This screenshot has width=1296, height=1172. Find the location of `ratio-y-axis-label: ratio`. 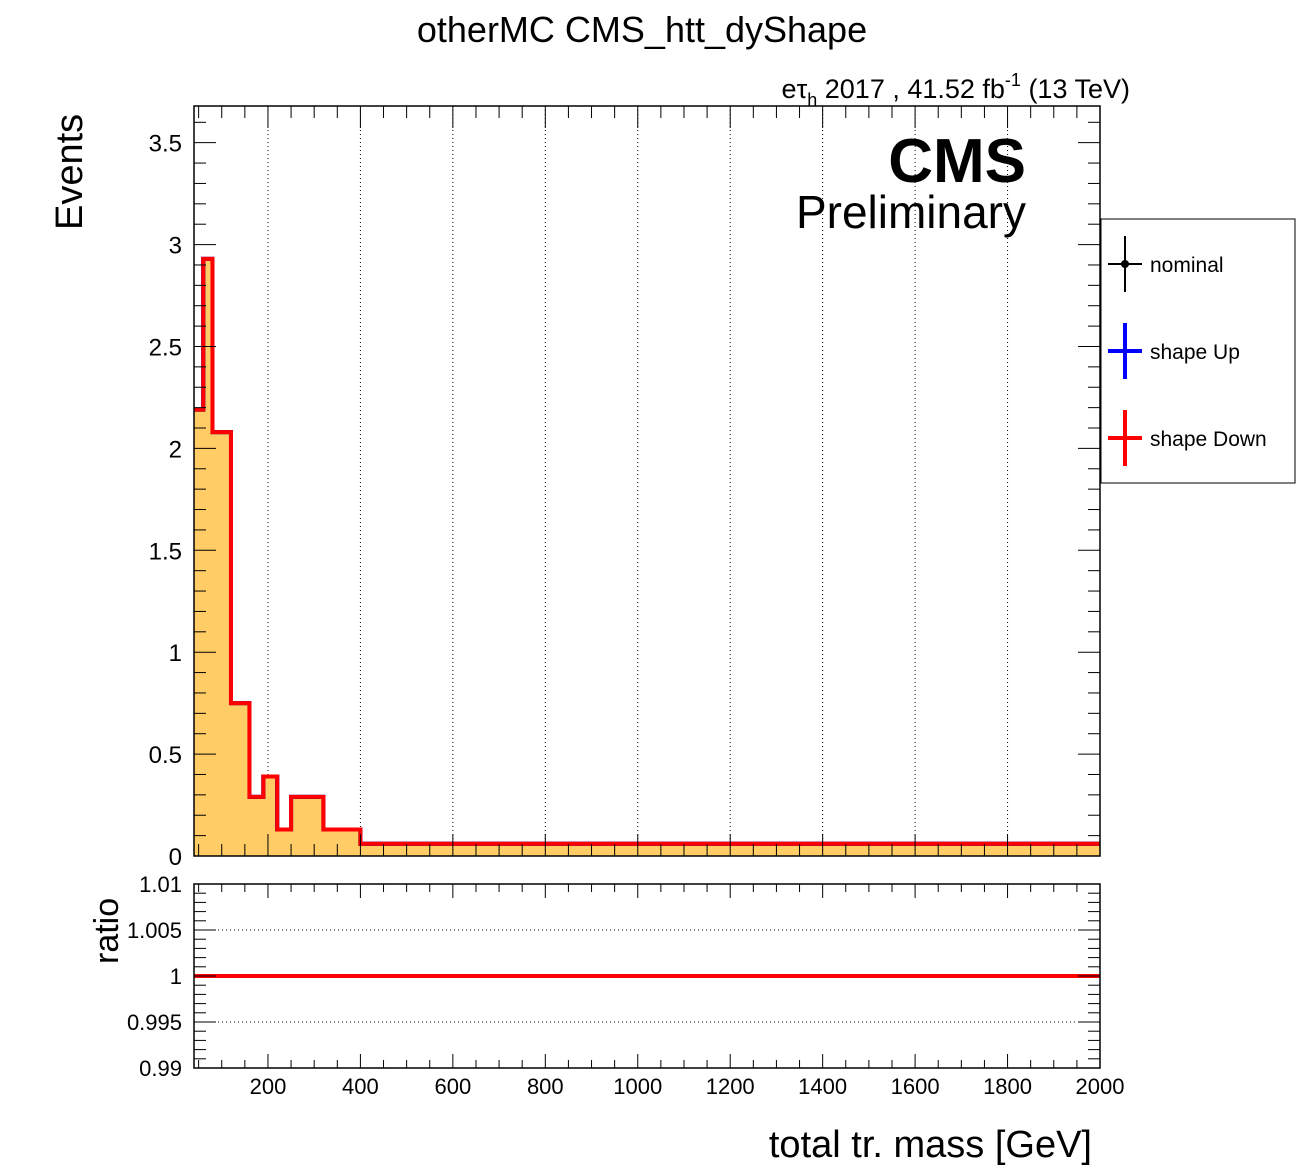

ratio-y-axis-label: ratio is located at coordinates (107, 931).